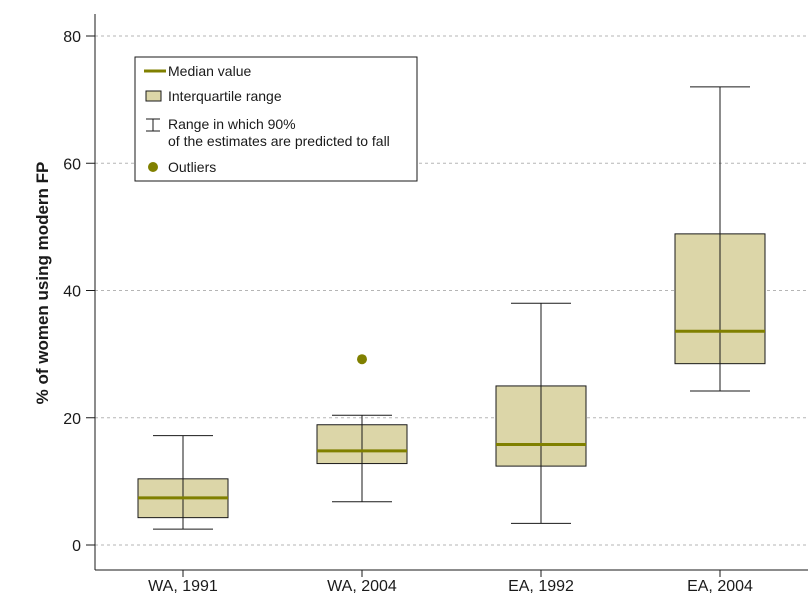 Image resolution: width=808 pixels, height=596 pixels. I want to click on x-ticks: WA, 1991 WA, 2004 EA, 1992 EA, 2004, so click(450, 582).